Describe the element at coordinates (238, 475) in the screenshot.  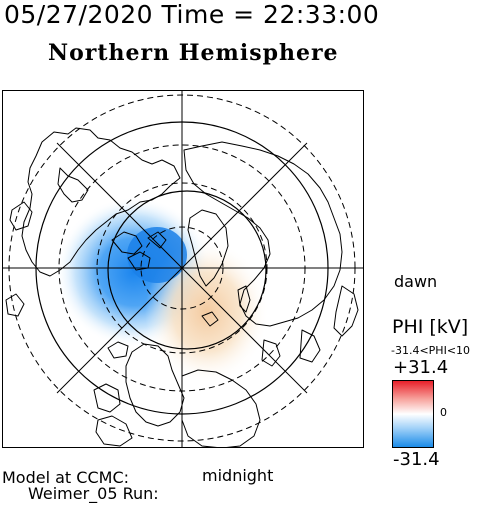
I see `midnight-label: midnight` at that location.